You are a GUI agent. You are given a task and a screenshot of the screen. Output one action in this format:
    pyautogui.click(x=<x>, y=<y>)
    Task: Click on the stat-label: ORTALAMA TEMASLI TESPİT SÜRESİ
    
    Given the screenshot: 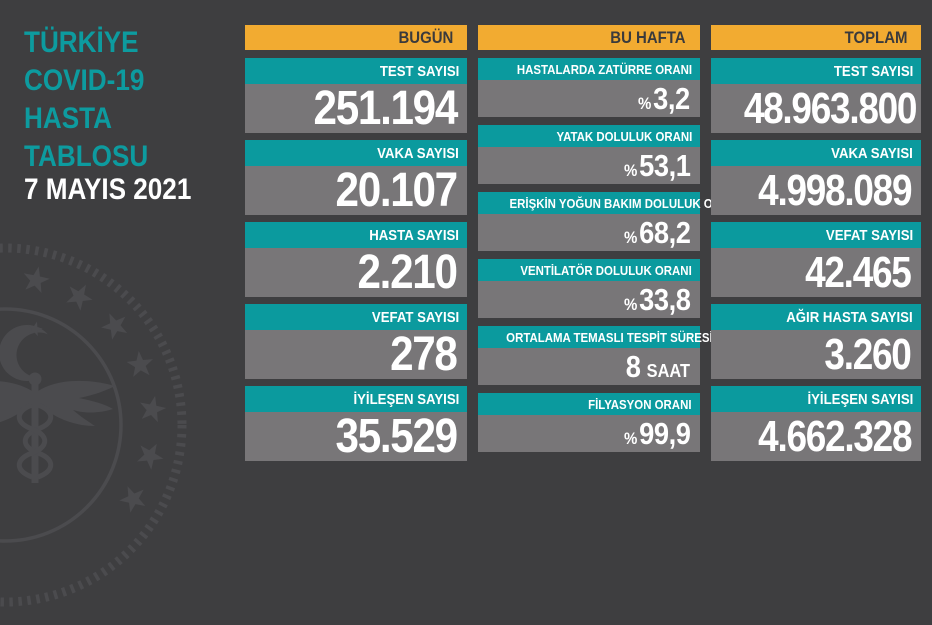 What is the action you would take?
    pyautogui.click(x=595, y=337)
    